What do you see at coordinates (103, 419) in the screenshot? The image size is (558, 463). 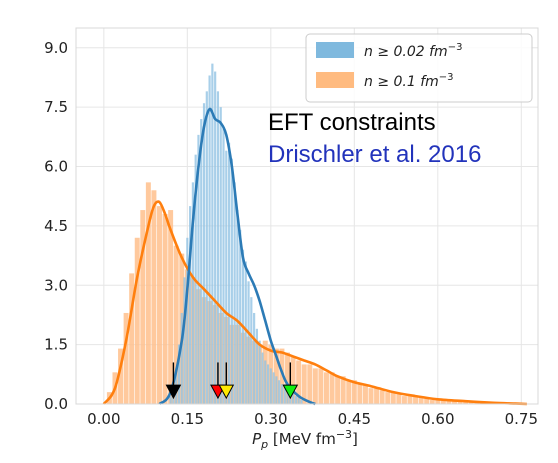 I see `x-tick-label-0: 0.00` at bounding box center [103, 419].